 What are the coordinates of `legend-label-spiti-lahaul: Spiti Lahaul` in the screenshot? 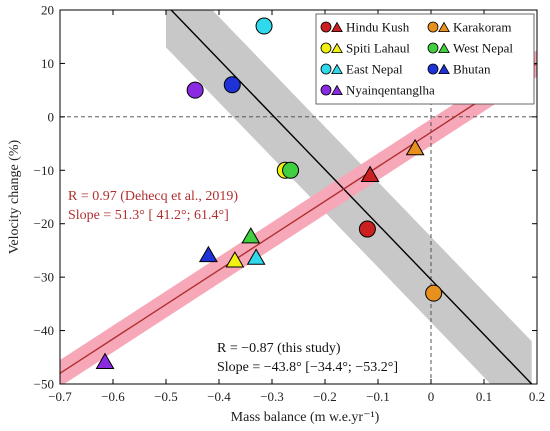 It's located at (378, 48).